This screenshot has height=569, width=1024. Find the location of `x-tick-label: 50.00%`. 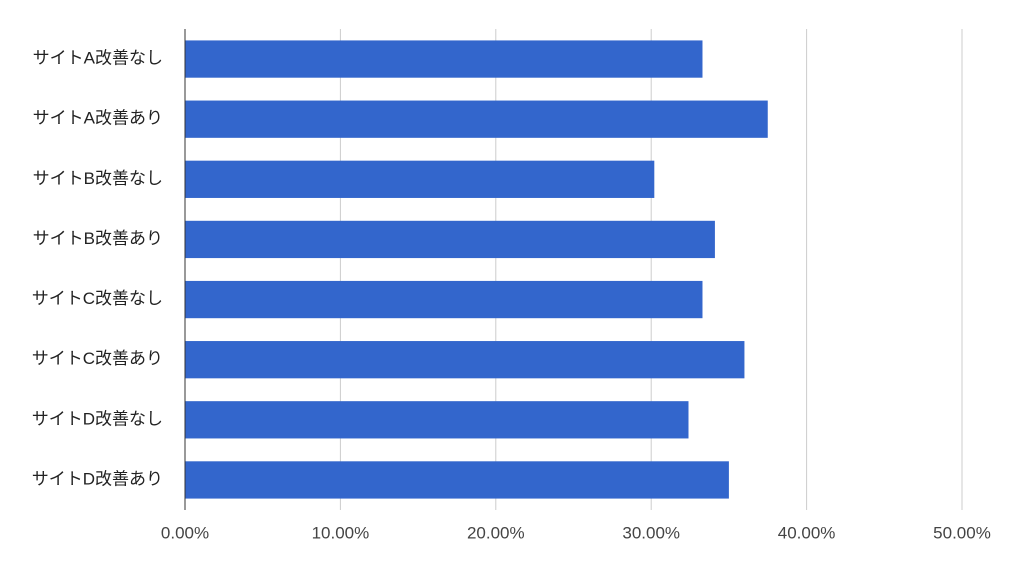

x-tick-label: 50.00% is located at coordinates (962, 532).